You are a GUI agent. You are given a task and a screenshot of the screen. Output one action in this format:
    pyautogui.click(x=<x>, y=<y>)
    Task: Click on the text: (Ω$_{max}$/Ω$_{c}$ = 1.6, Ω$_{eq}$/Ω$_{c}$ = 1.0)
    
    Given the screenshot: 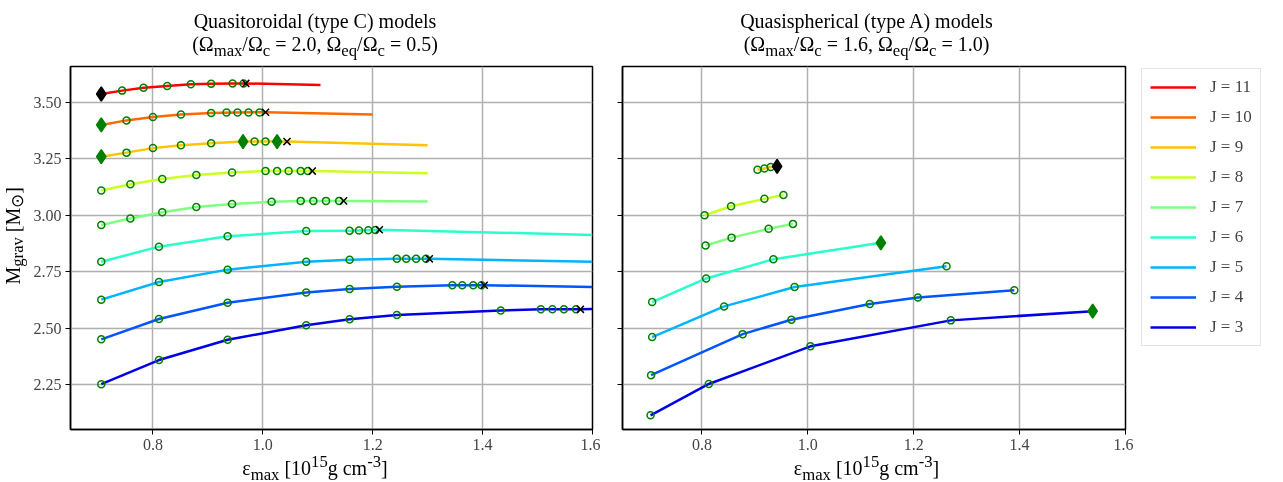 What is the action you would take?
    pyautogui.click(x=866, y=46)
    